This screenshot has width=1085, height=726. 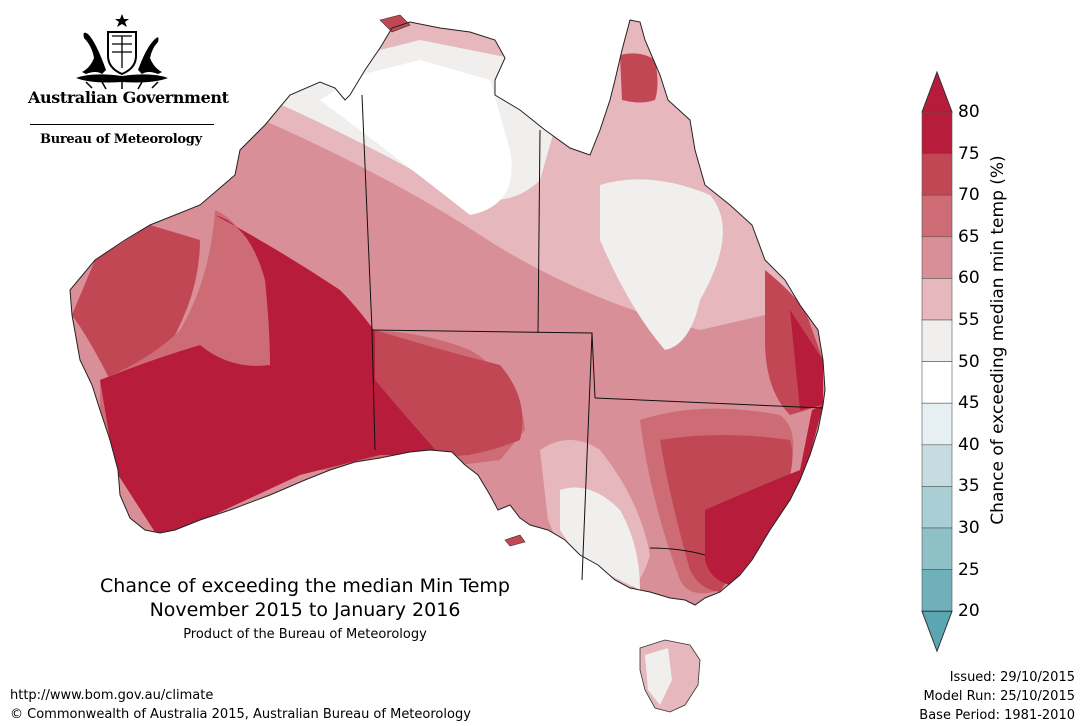 I want to click on coat-of-arms-icon, so click(x=122, y=52).